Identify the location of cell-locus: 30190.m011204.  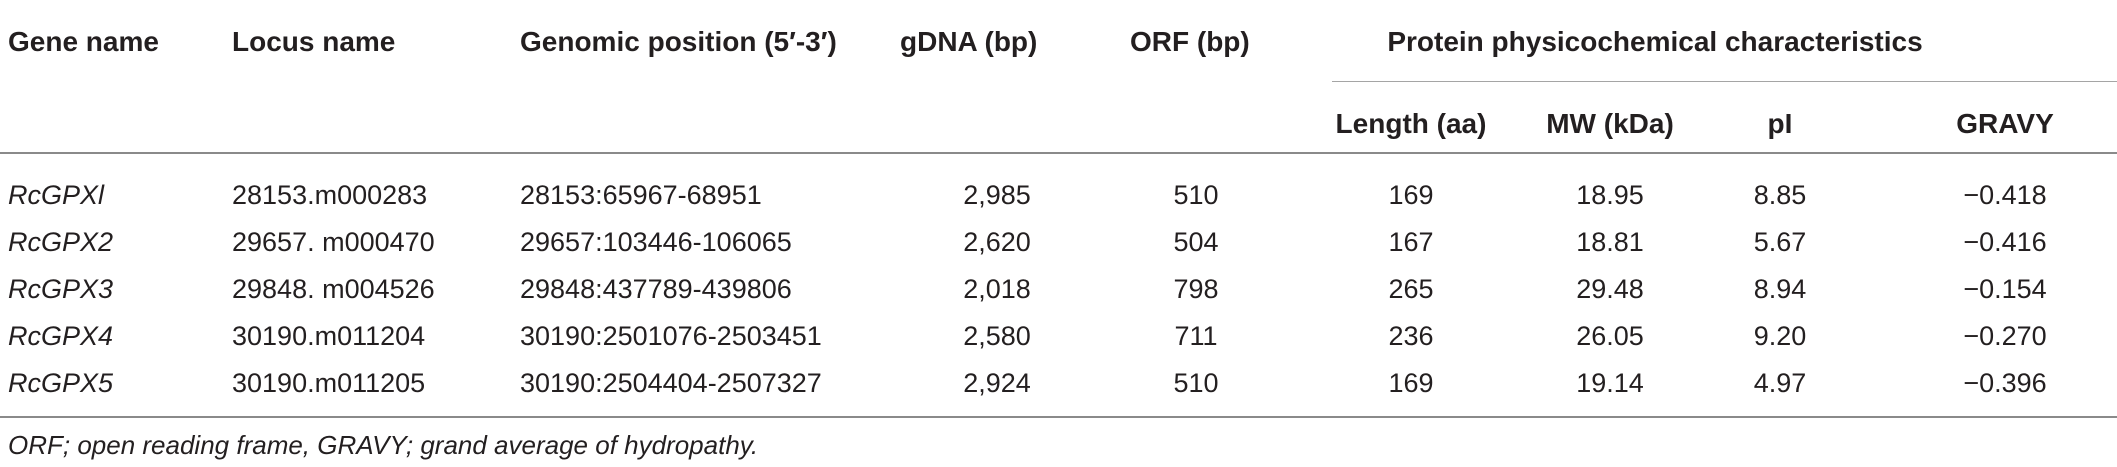
(329, 336).